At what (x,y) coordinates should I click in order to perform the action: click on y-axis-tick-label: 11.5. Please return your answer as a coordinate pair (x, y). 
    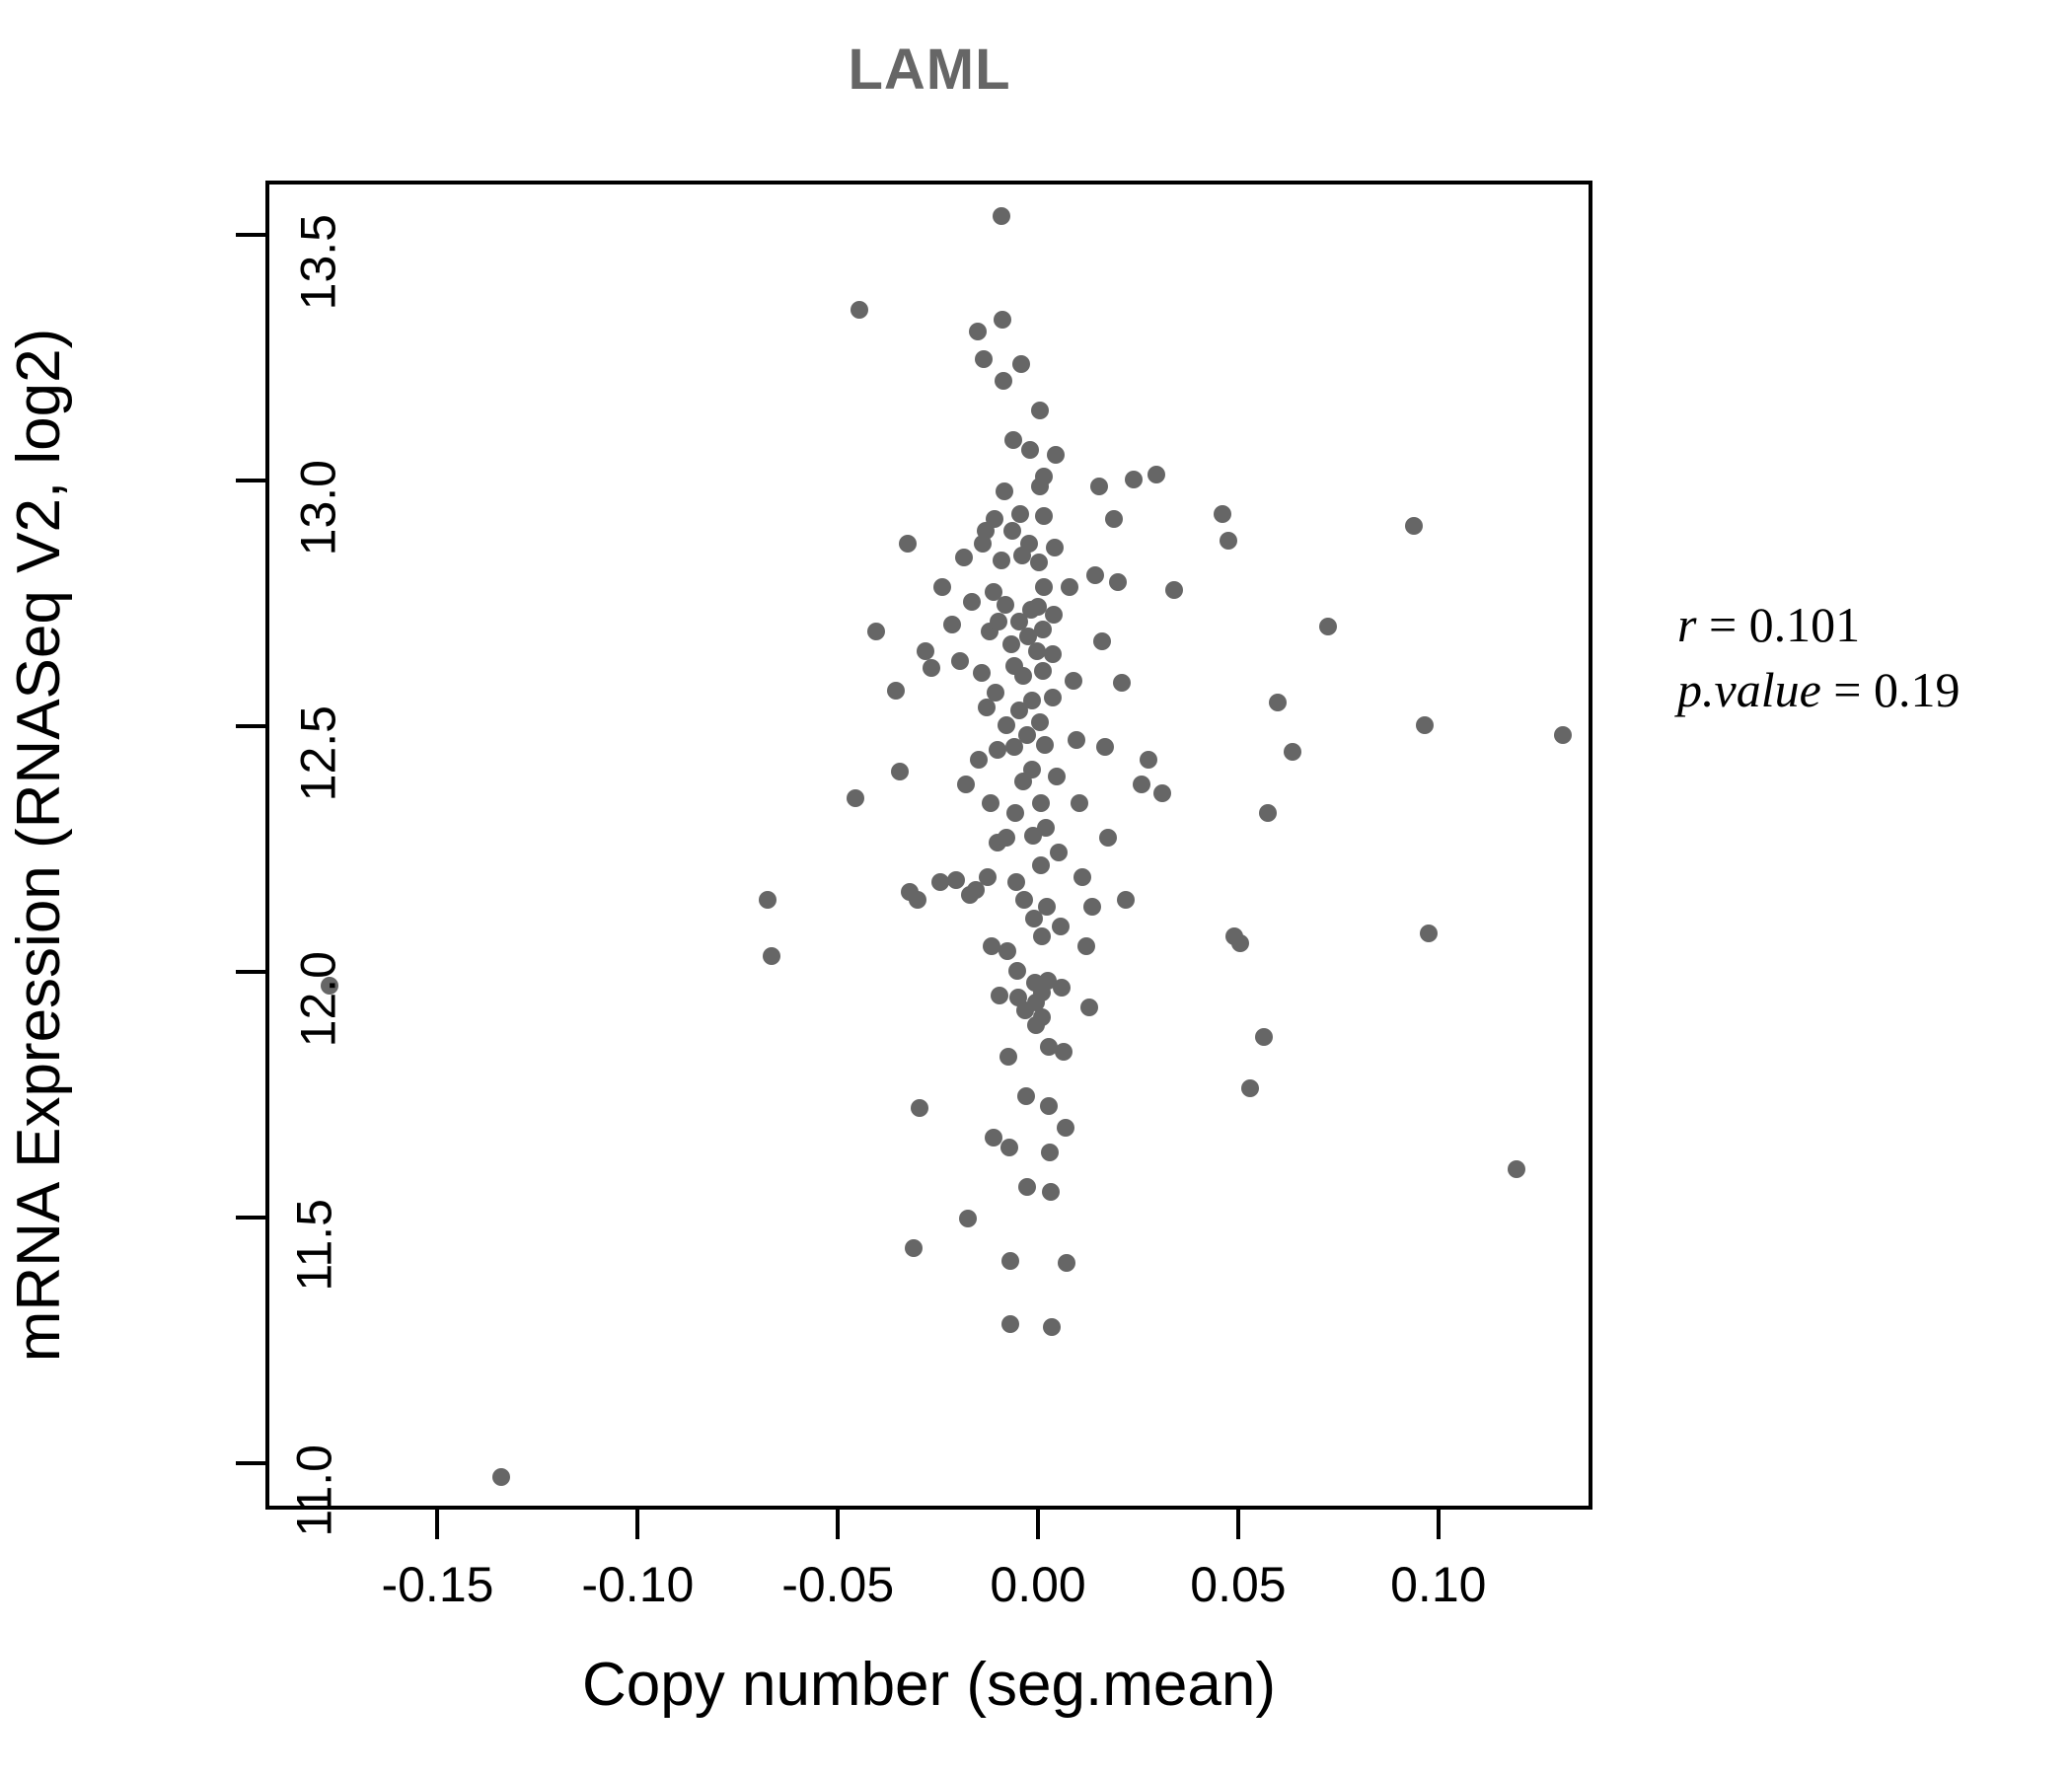
    Looking at the image, I should click on (314, 1245).